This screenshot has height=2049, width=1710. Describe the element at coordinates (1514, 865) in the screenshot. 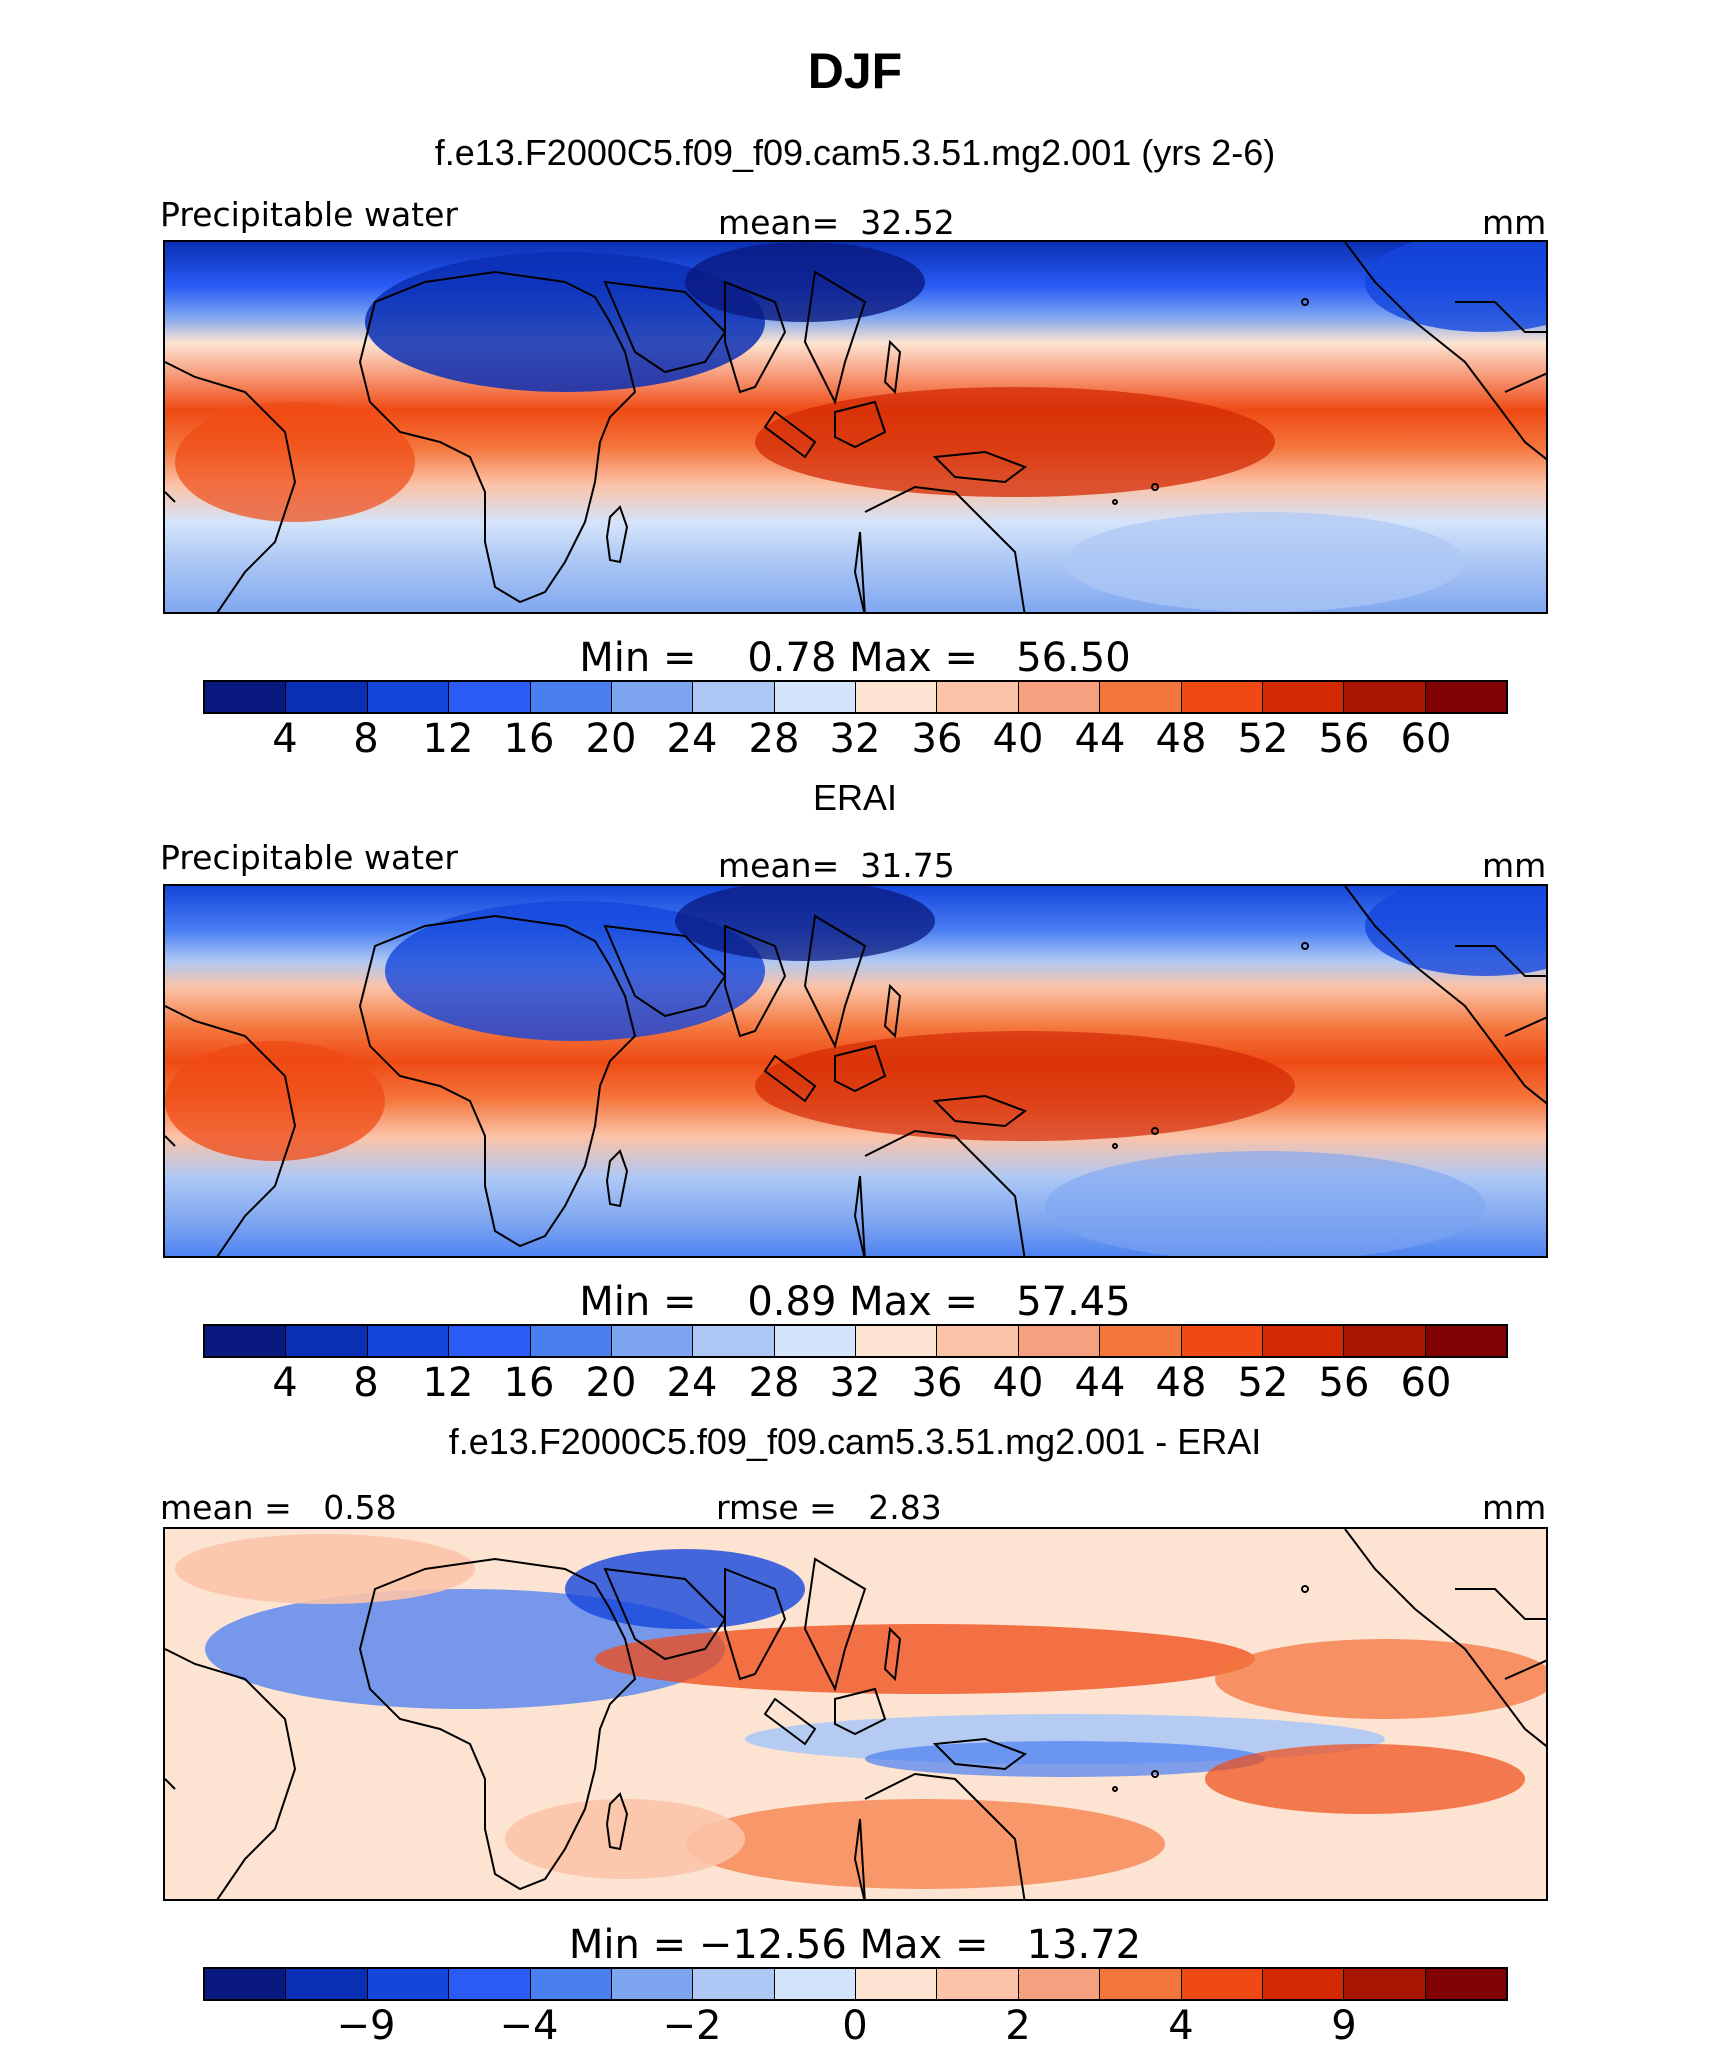

I see `panel-2-units: mm` at that location.